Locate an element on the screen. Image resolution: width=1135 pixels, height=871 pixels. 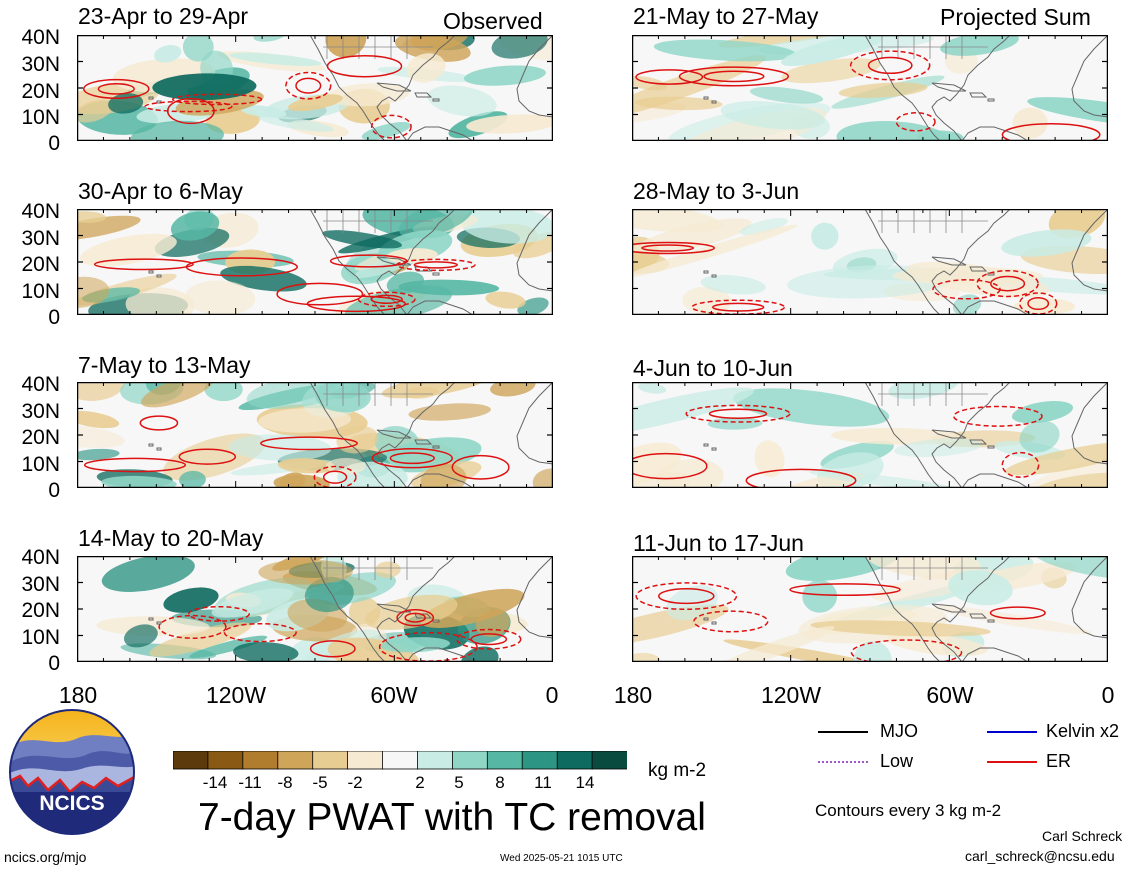
colorbar-tick: 2 is located at coordinates (420, 782).